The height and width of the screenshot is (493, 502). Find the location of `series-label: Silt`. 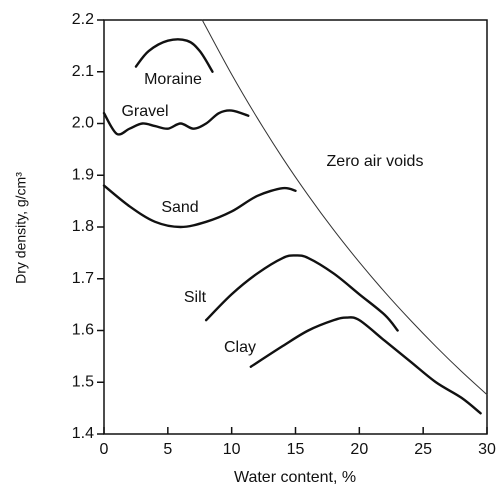

series-label: Silt is located at coordinates (195, 297).